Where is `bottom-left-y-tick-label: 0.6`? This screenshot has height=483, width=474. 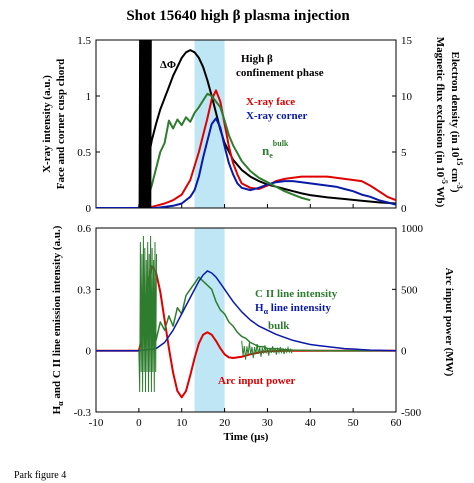 bottom-left-y-tick-label: 0.6 is located at coordinates (84, 229).